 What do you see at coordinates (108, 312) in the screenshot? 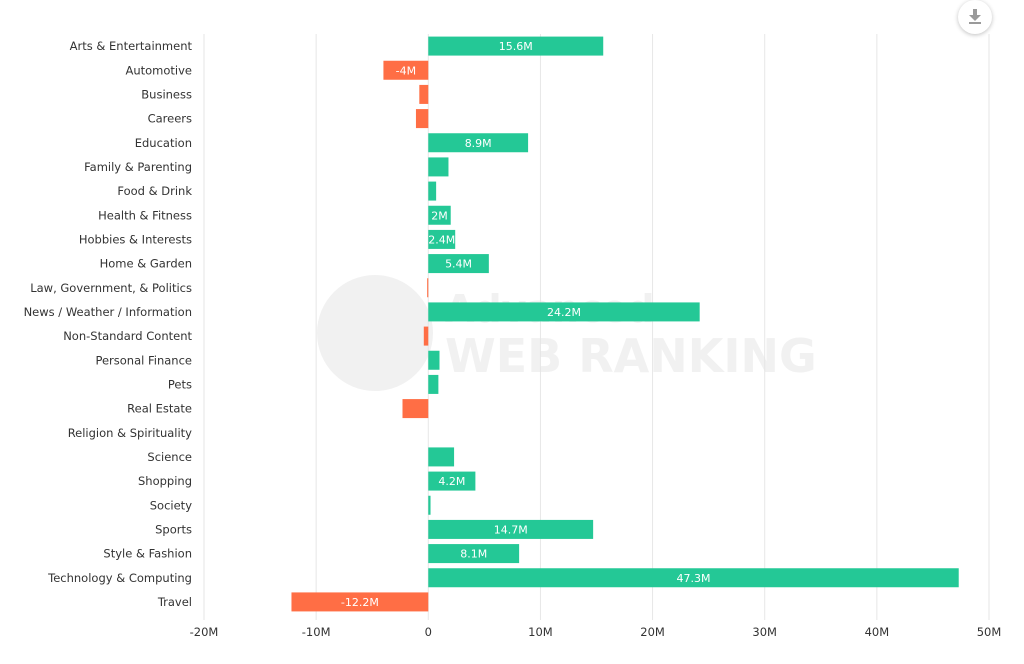
I see `category-label: News / Weather / Information` at bounding box center [108, 312].